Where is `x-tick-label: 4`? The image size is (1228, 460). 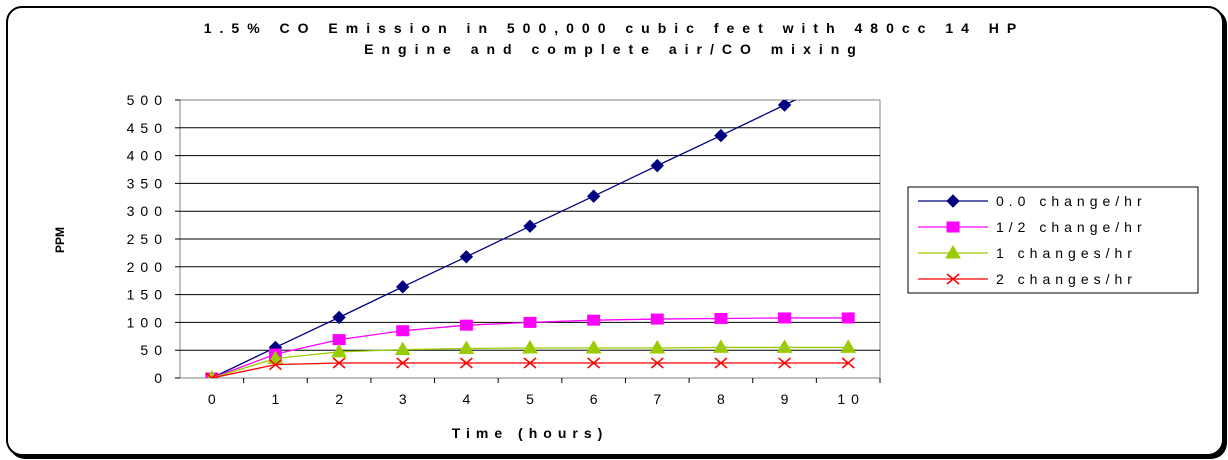 x-tick-label: 4 is located at coordinates (469, 399).